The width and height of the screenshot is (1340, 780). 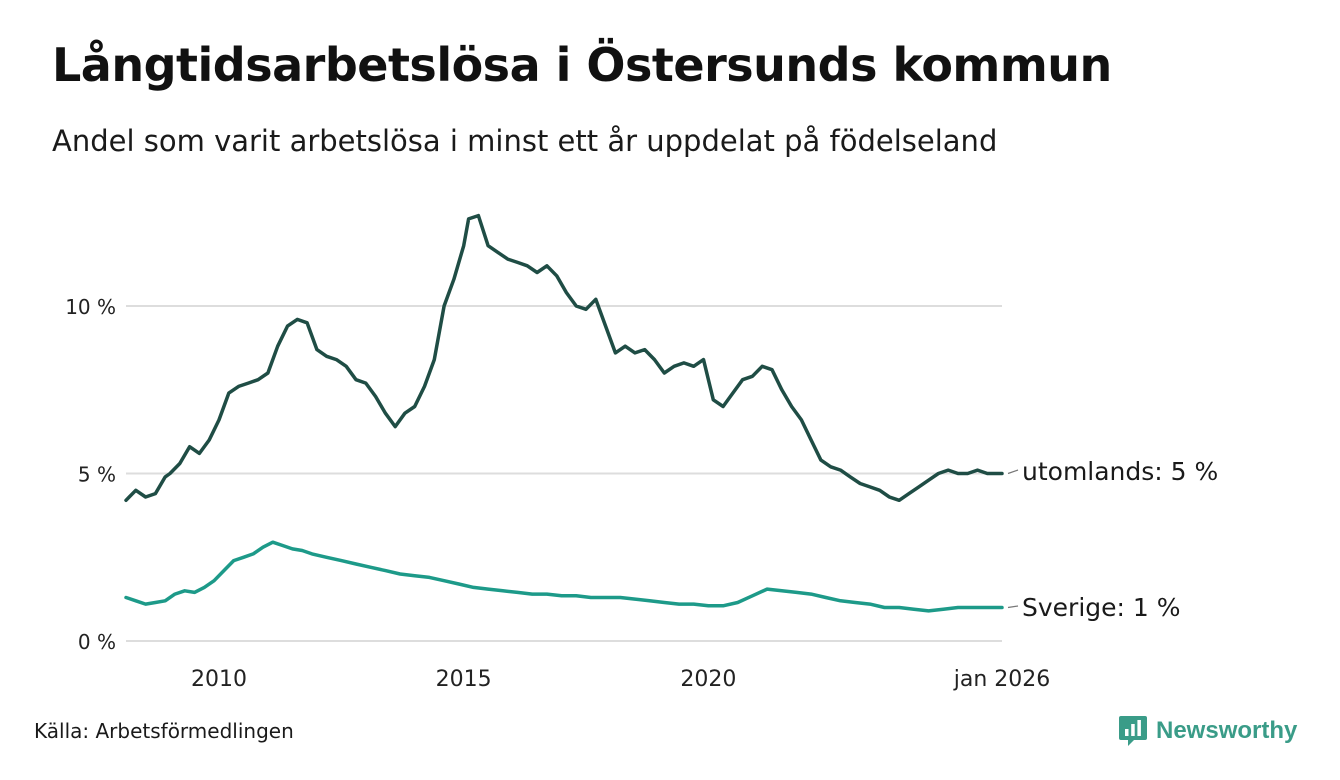 What do you see at coordinates (164, 731) in the screenshot?
I see `source-note: Källa: Arbetsförmedlingen` at bounding box center [164, 731].